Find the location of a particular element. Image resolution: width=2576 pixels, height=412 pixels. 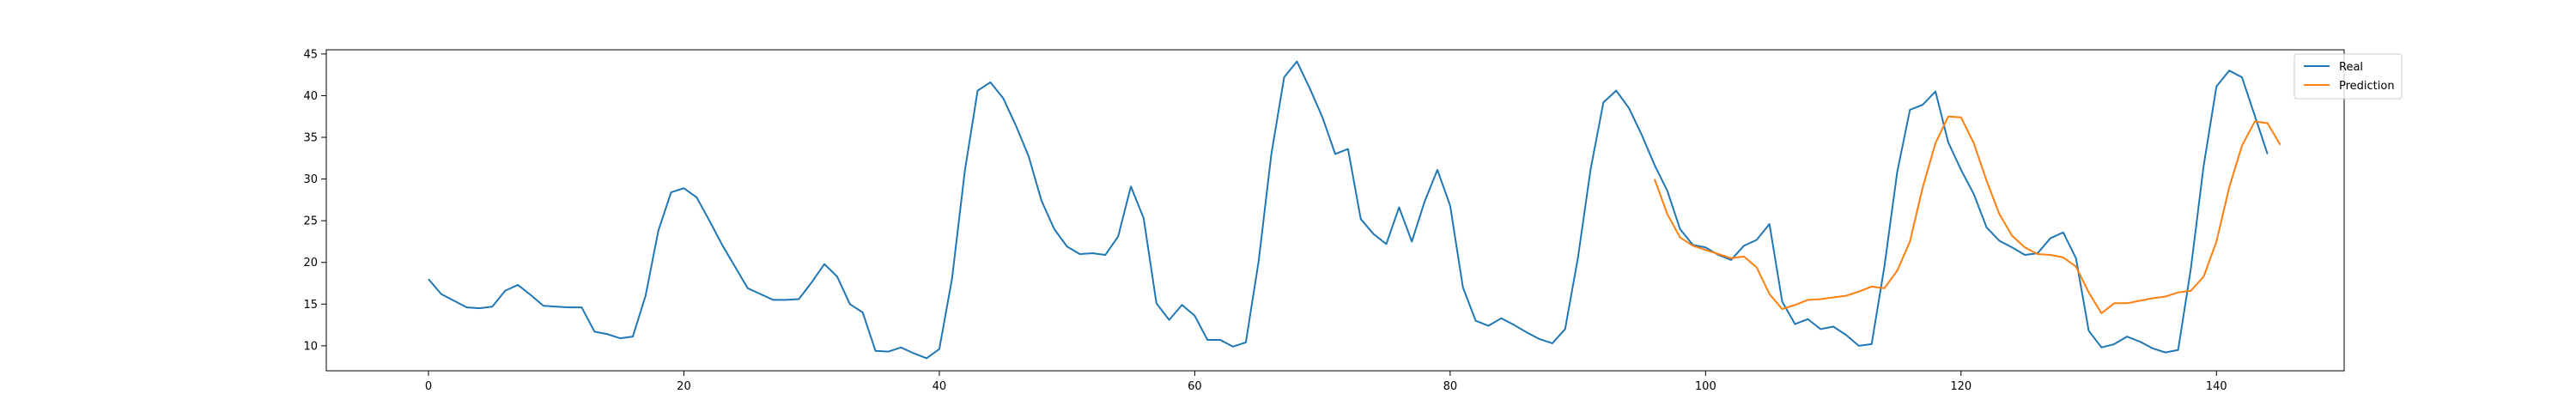

y-tick-label: 35 is located at coordinates (311, 138).